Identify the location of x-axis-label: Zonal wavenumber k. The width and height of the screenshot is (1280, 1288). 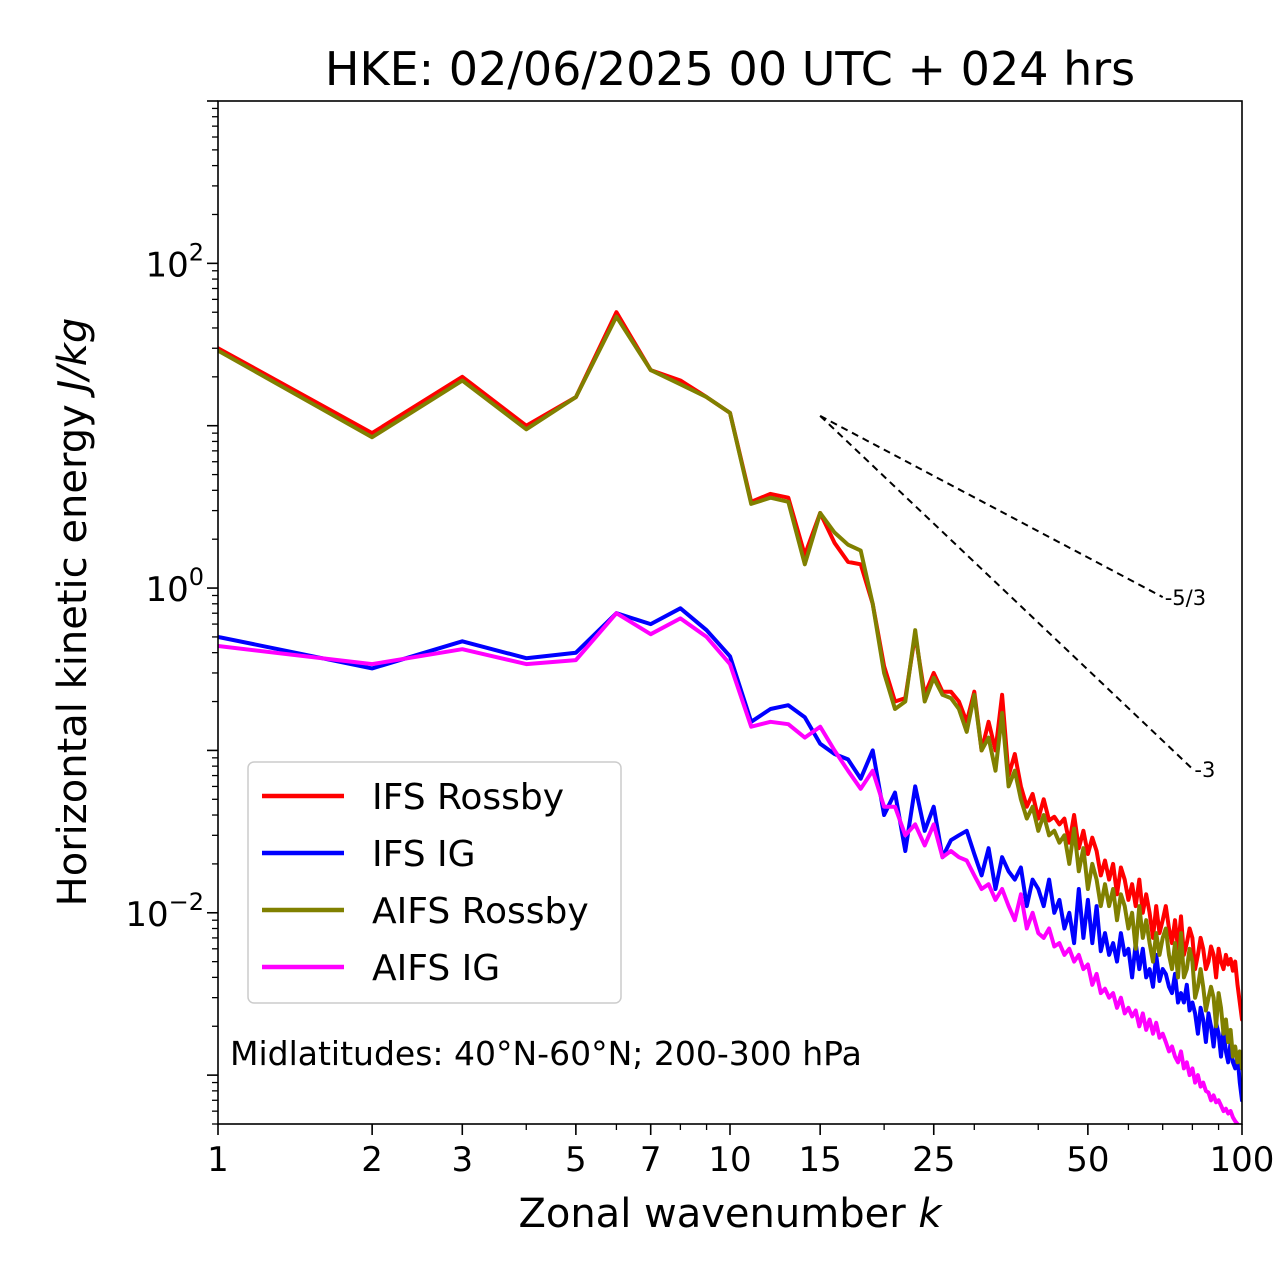
(730, 1214).